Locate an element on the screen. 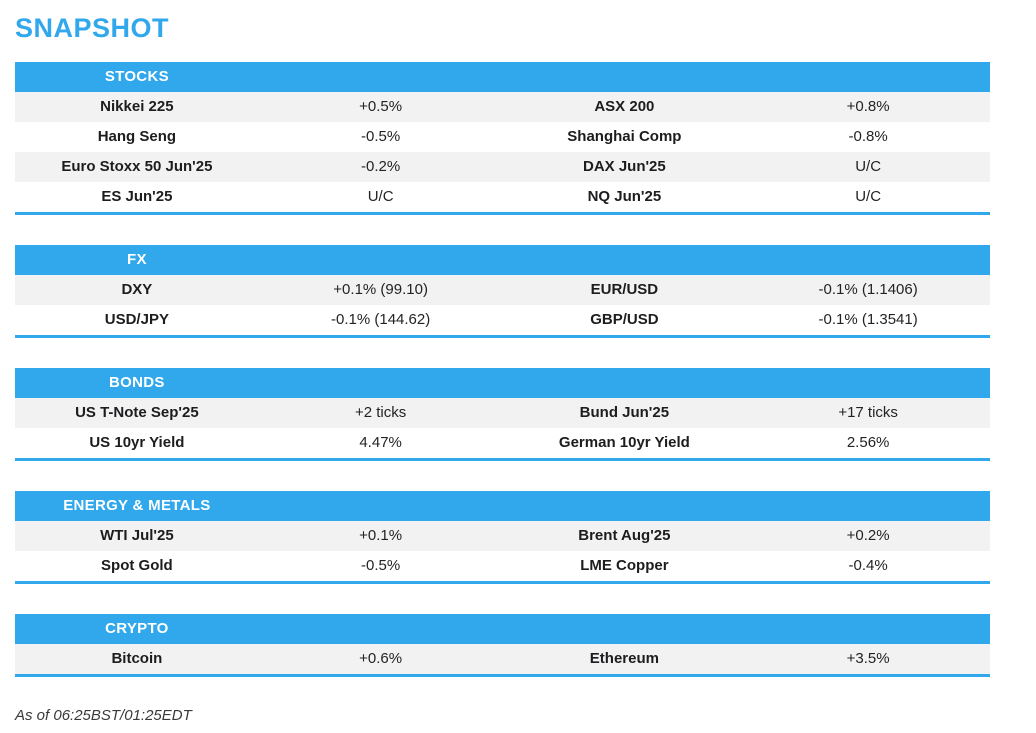  table-row: Bitcoin +0.6% Ethereum +3.5% is located at coordinates (502, 658).